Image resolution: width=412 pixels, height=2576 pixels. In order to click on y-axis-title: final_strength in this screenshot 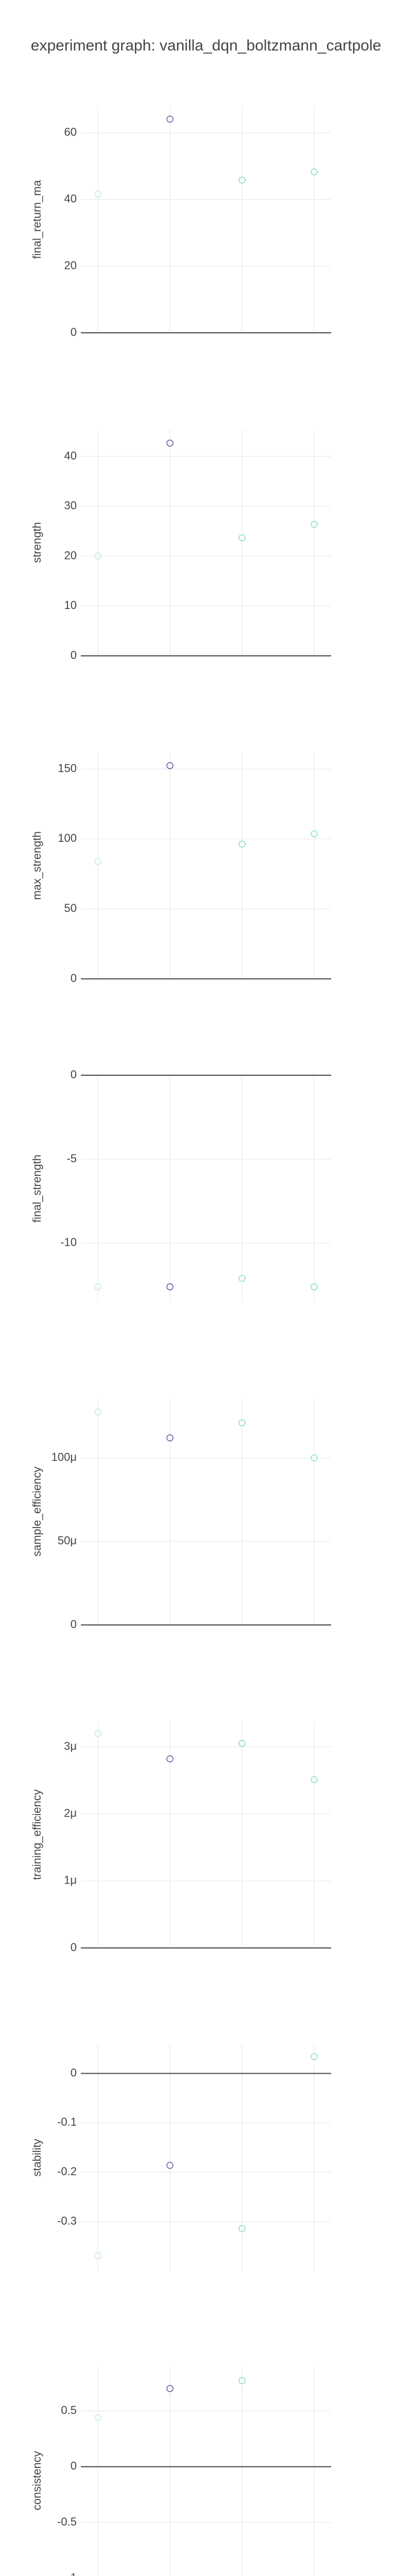, I will do `click(36, 1189)`.